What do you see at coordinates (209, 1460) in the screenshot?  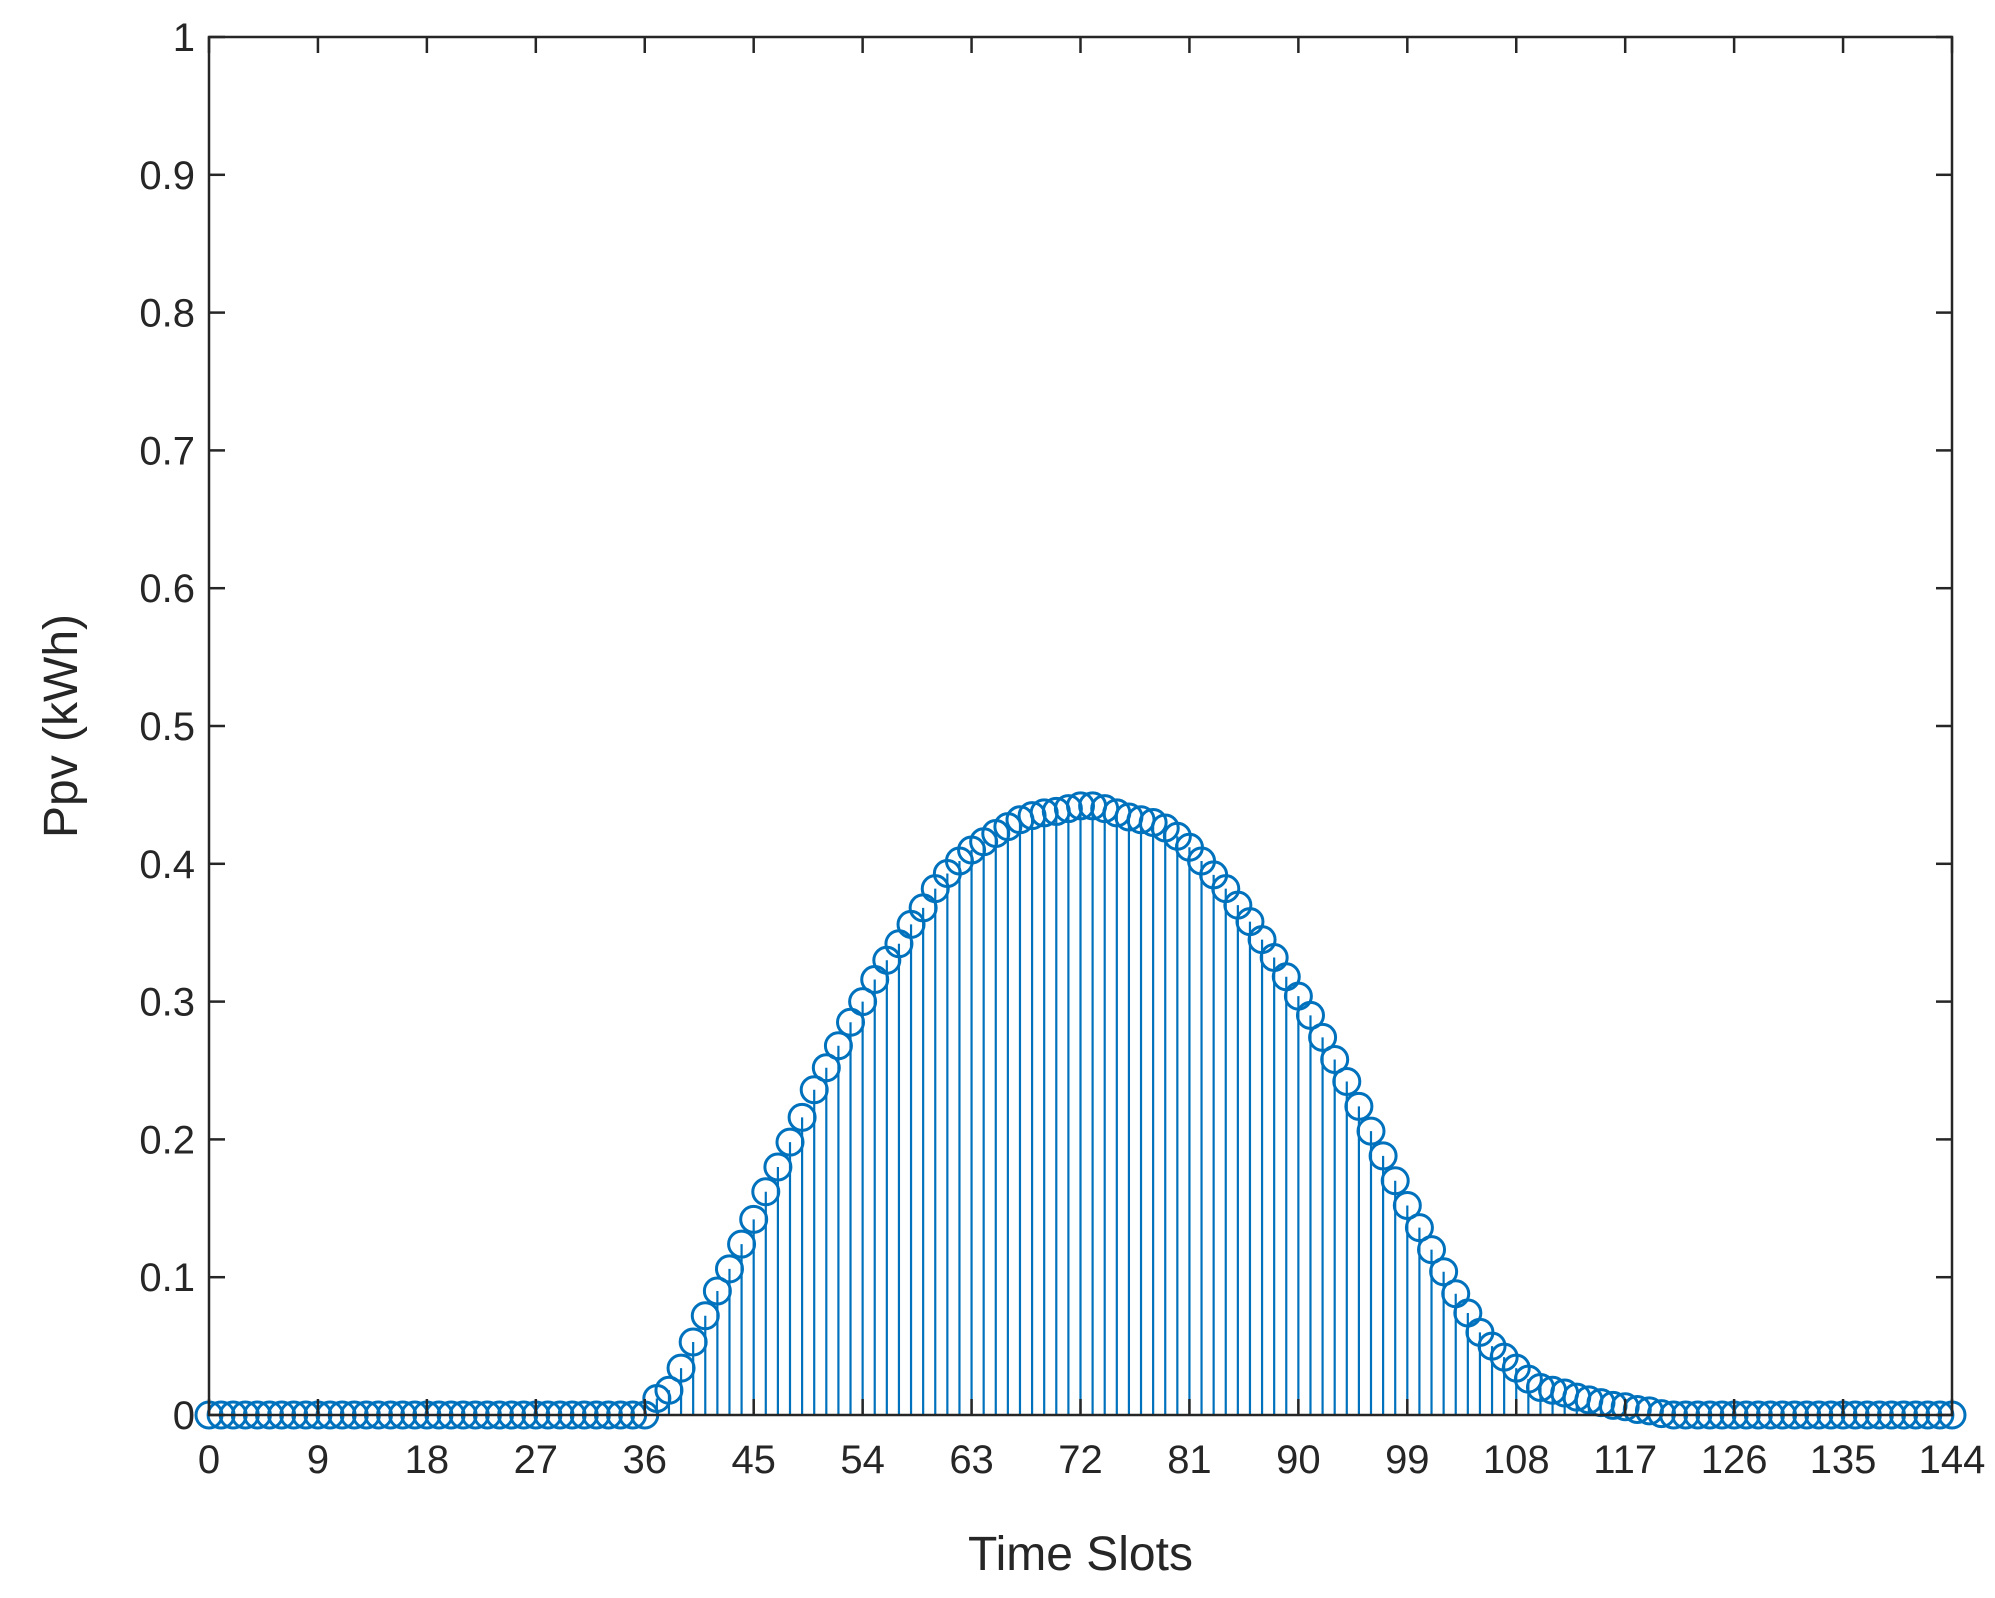 I see `x-tick-label: 0` at bounding box center [209, 1460].